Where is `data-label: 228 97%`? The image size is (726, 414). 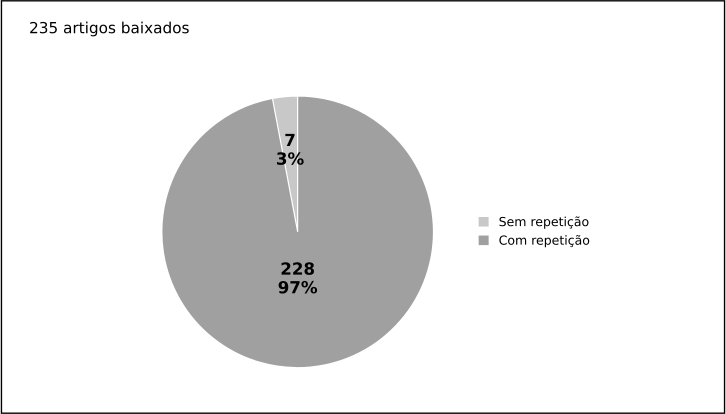
data-label: 228 97% is located at coordinates (298, 278).